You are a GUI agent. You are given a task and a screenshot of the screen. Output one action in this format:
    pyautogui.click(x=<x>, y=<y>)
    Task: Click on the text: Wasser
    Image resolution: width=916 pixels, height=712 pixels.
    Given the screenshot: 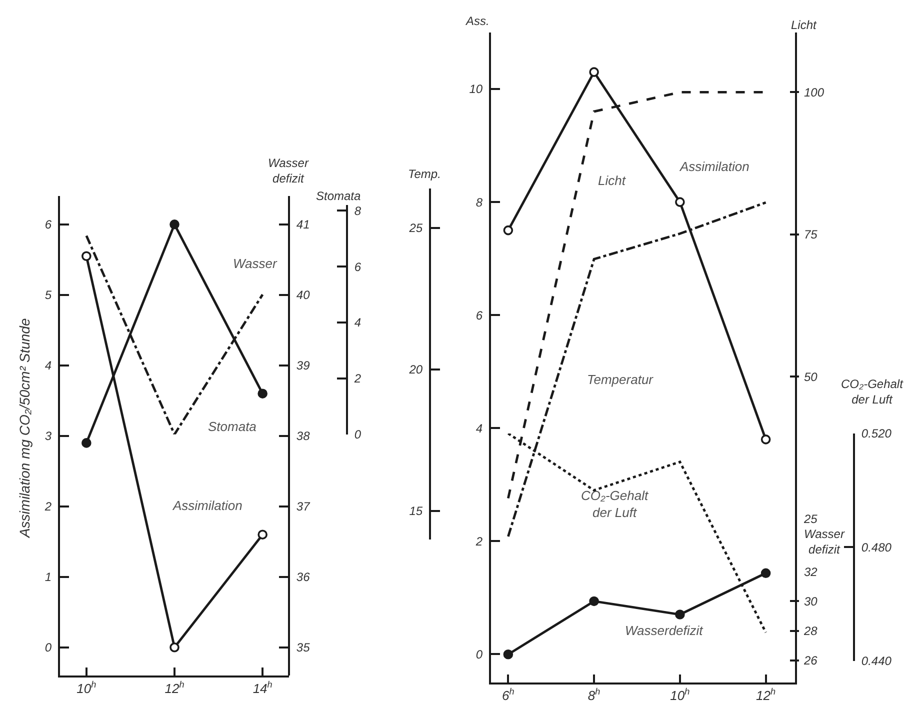 What is the action you would take?
    pyautogui.click(x=255, y=263)
    